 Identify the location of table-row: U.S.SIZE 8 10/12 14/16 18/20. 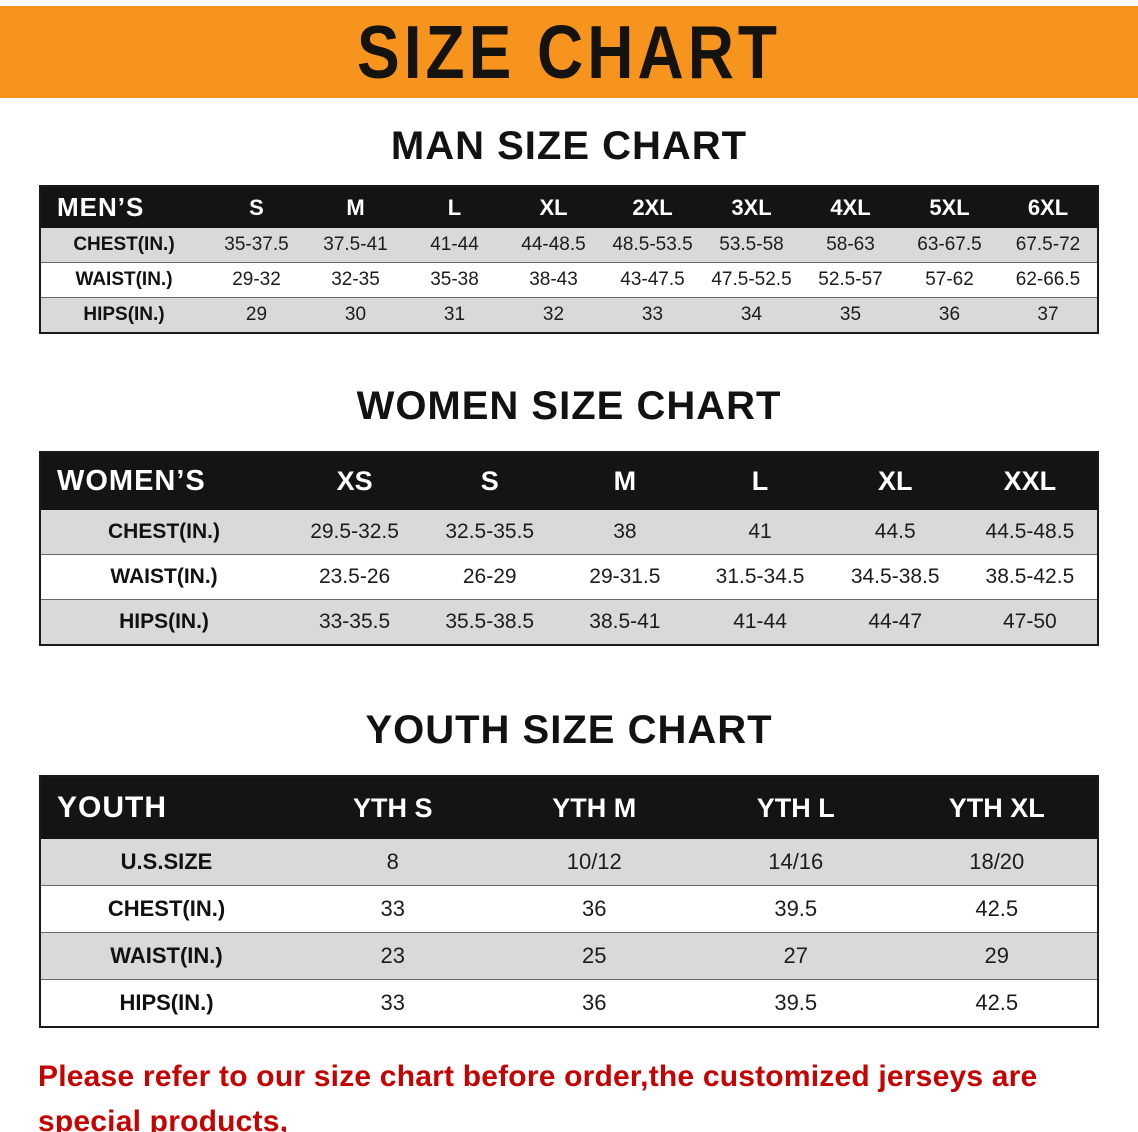
(569, 862).